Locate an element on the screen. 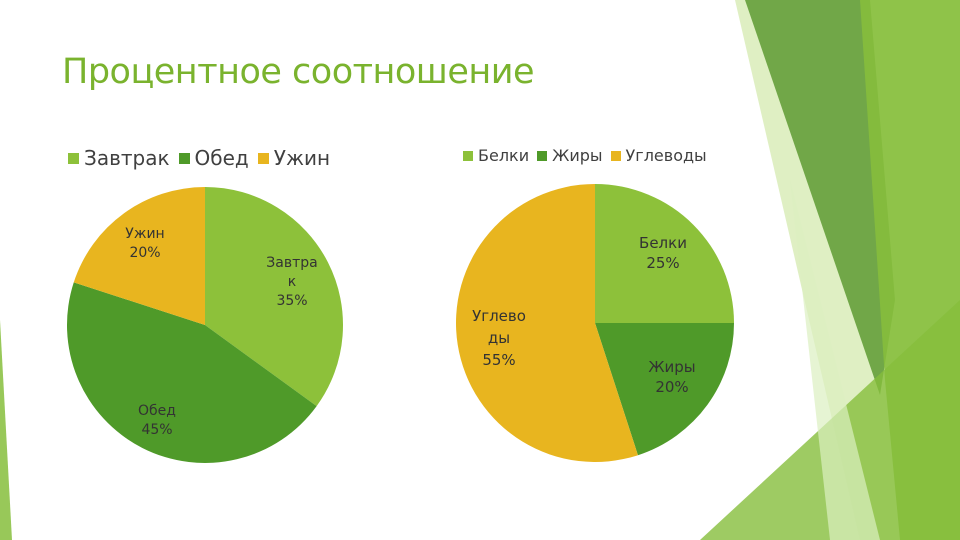  data-label: Белки 25% is located at coordinates (663, 253).